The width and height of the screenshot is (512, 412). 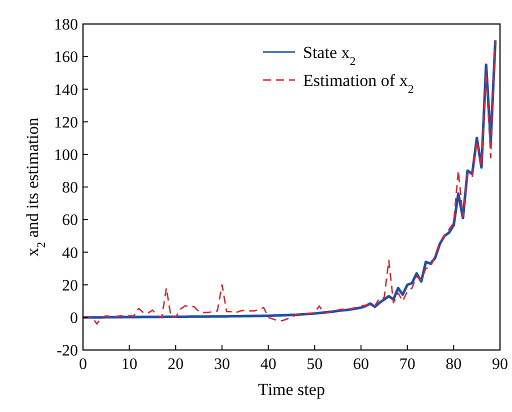 I want to click on y-tick-label: -20, so click(x=67, y=351).